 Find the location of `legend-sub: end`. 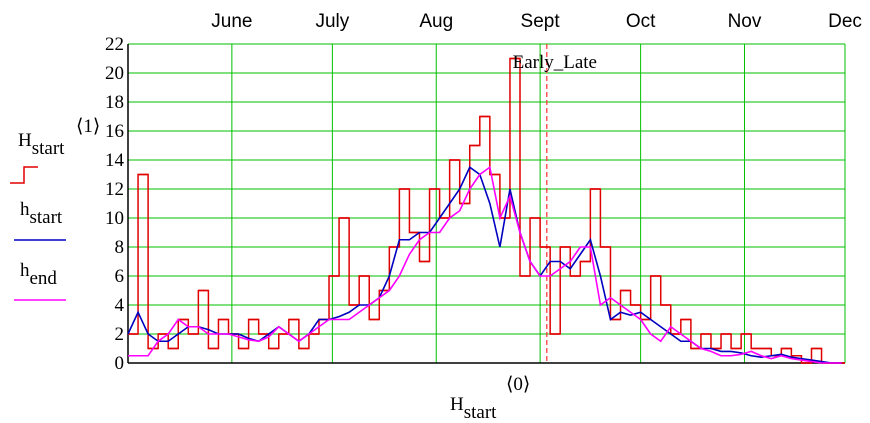

legend-sub: end is located at coordinates (44, 278).